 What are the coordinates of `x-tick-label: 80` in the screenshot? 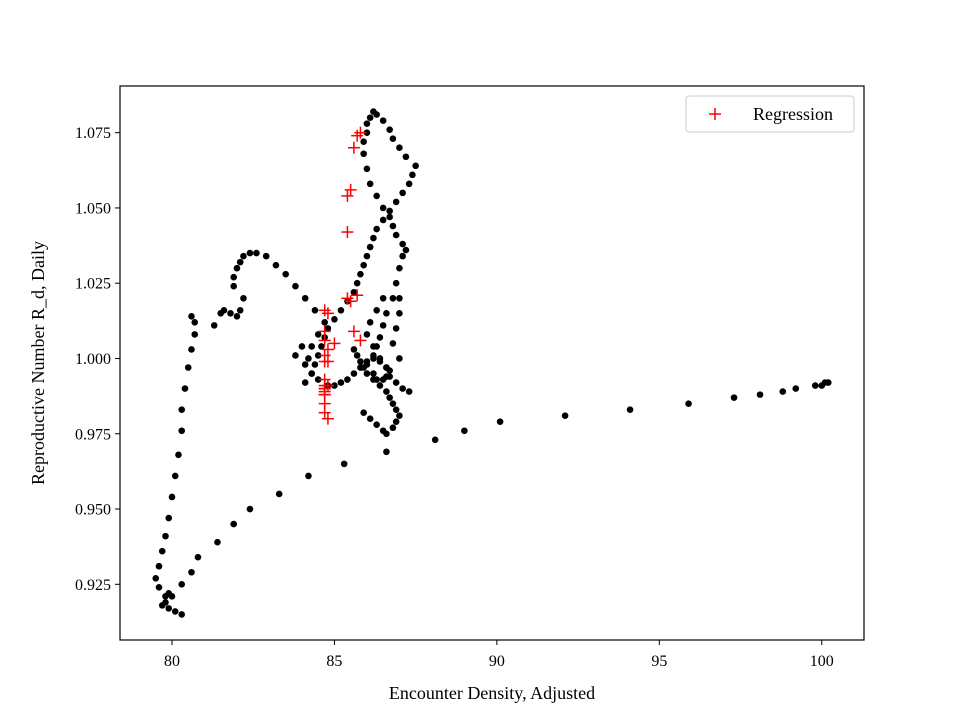 It's located at (172, 661).